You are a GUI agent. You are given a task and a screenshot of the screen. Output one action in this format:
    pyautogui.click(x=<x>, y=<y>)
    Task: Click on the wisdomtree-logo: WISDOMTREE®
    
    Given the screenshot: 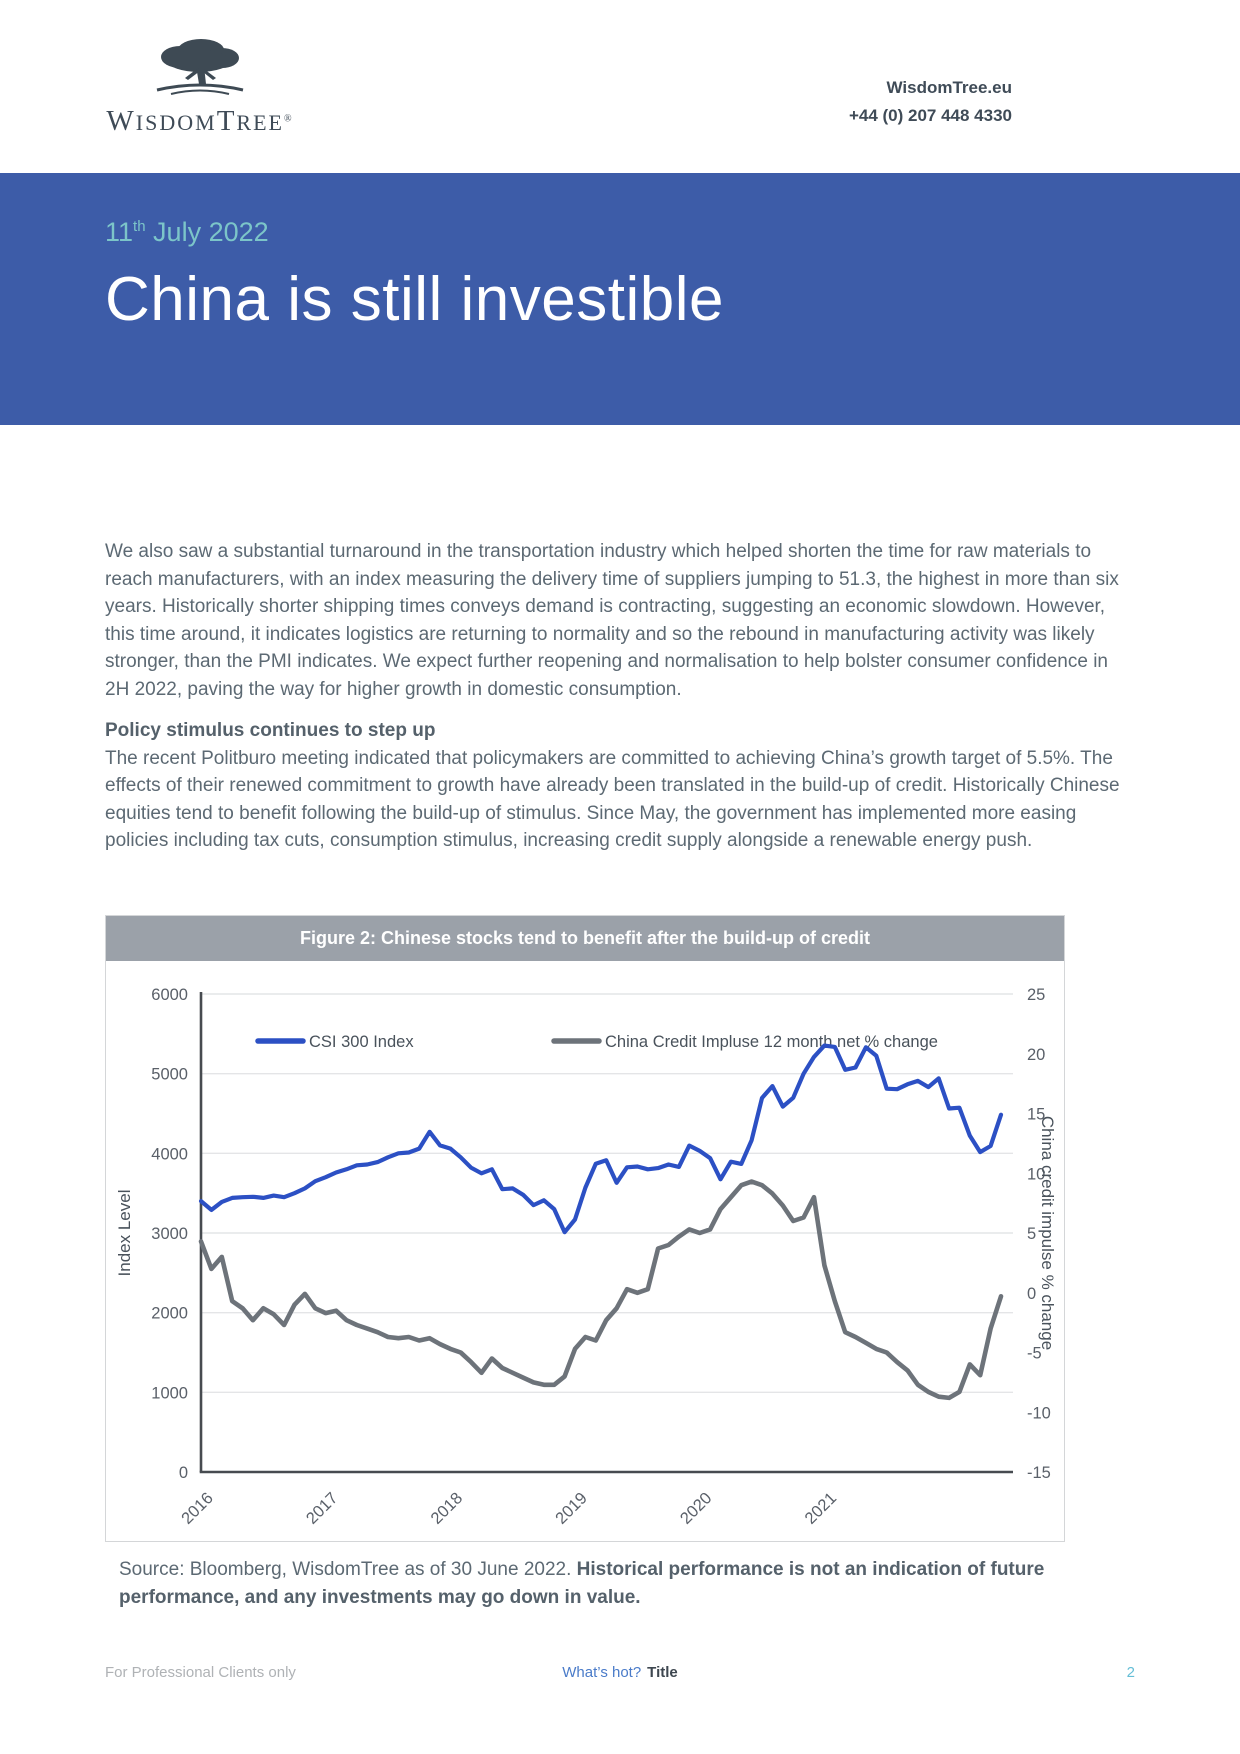 What is the action you would take?
    pyautogui.click(x=200, y=87)
    